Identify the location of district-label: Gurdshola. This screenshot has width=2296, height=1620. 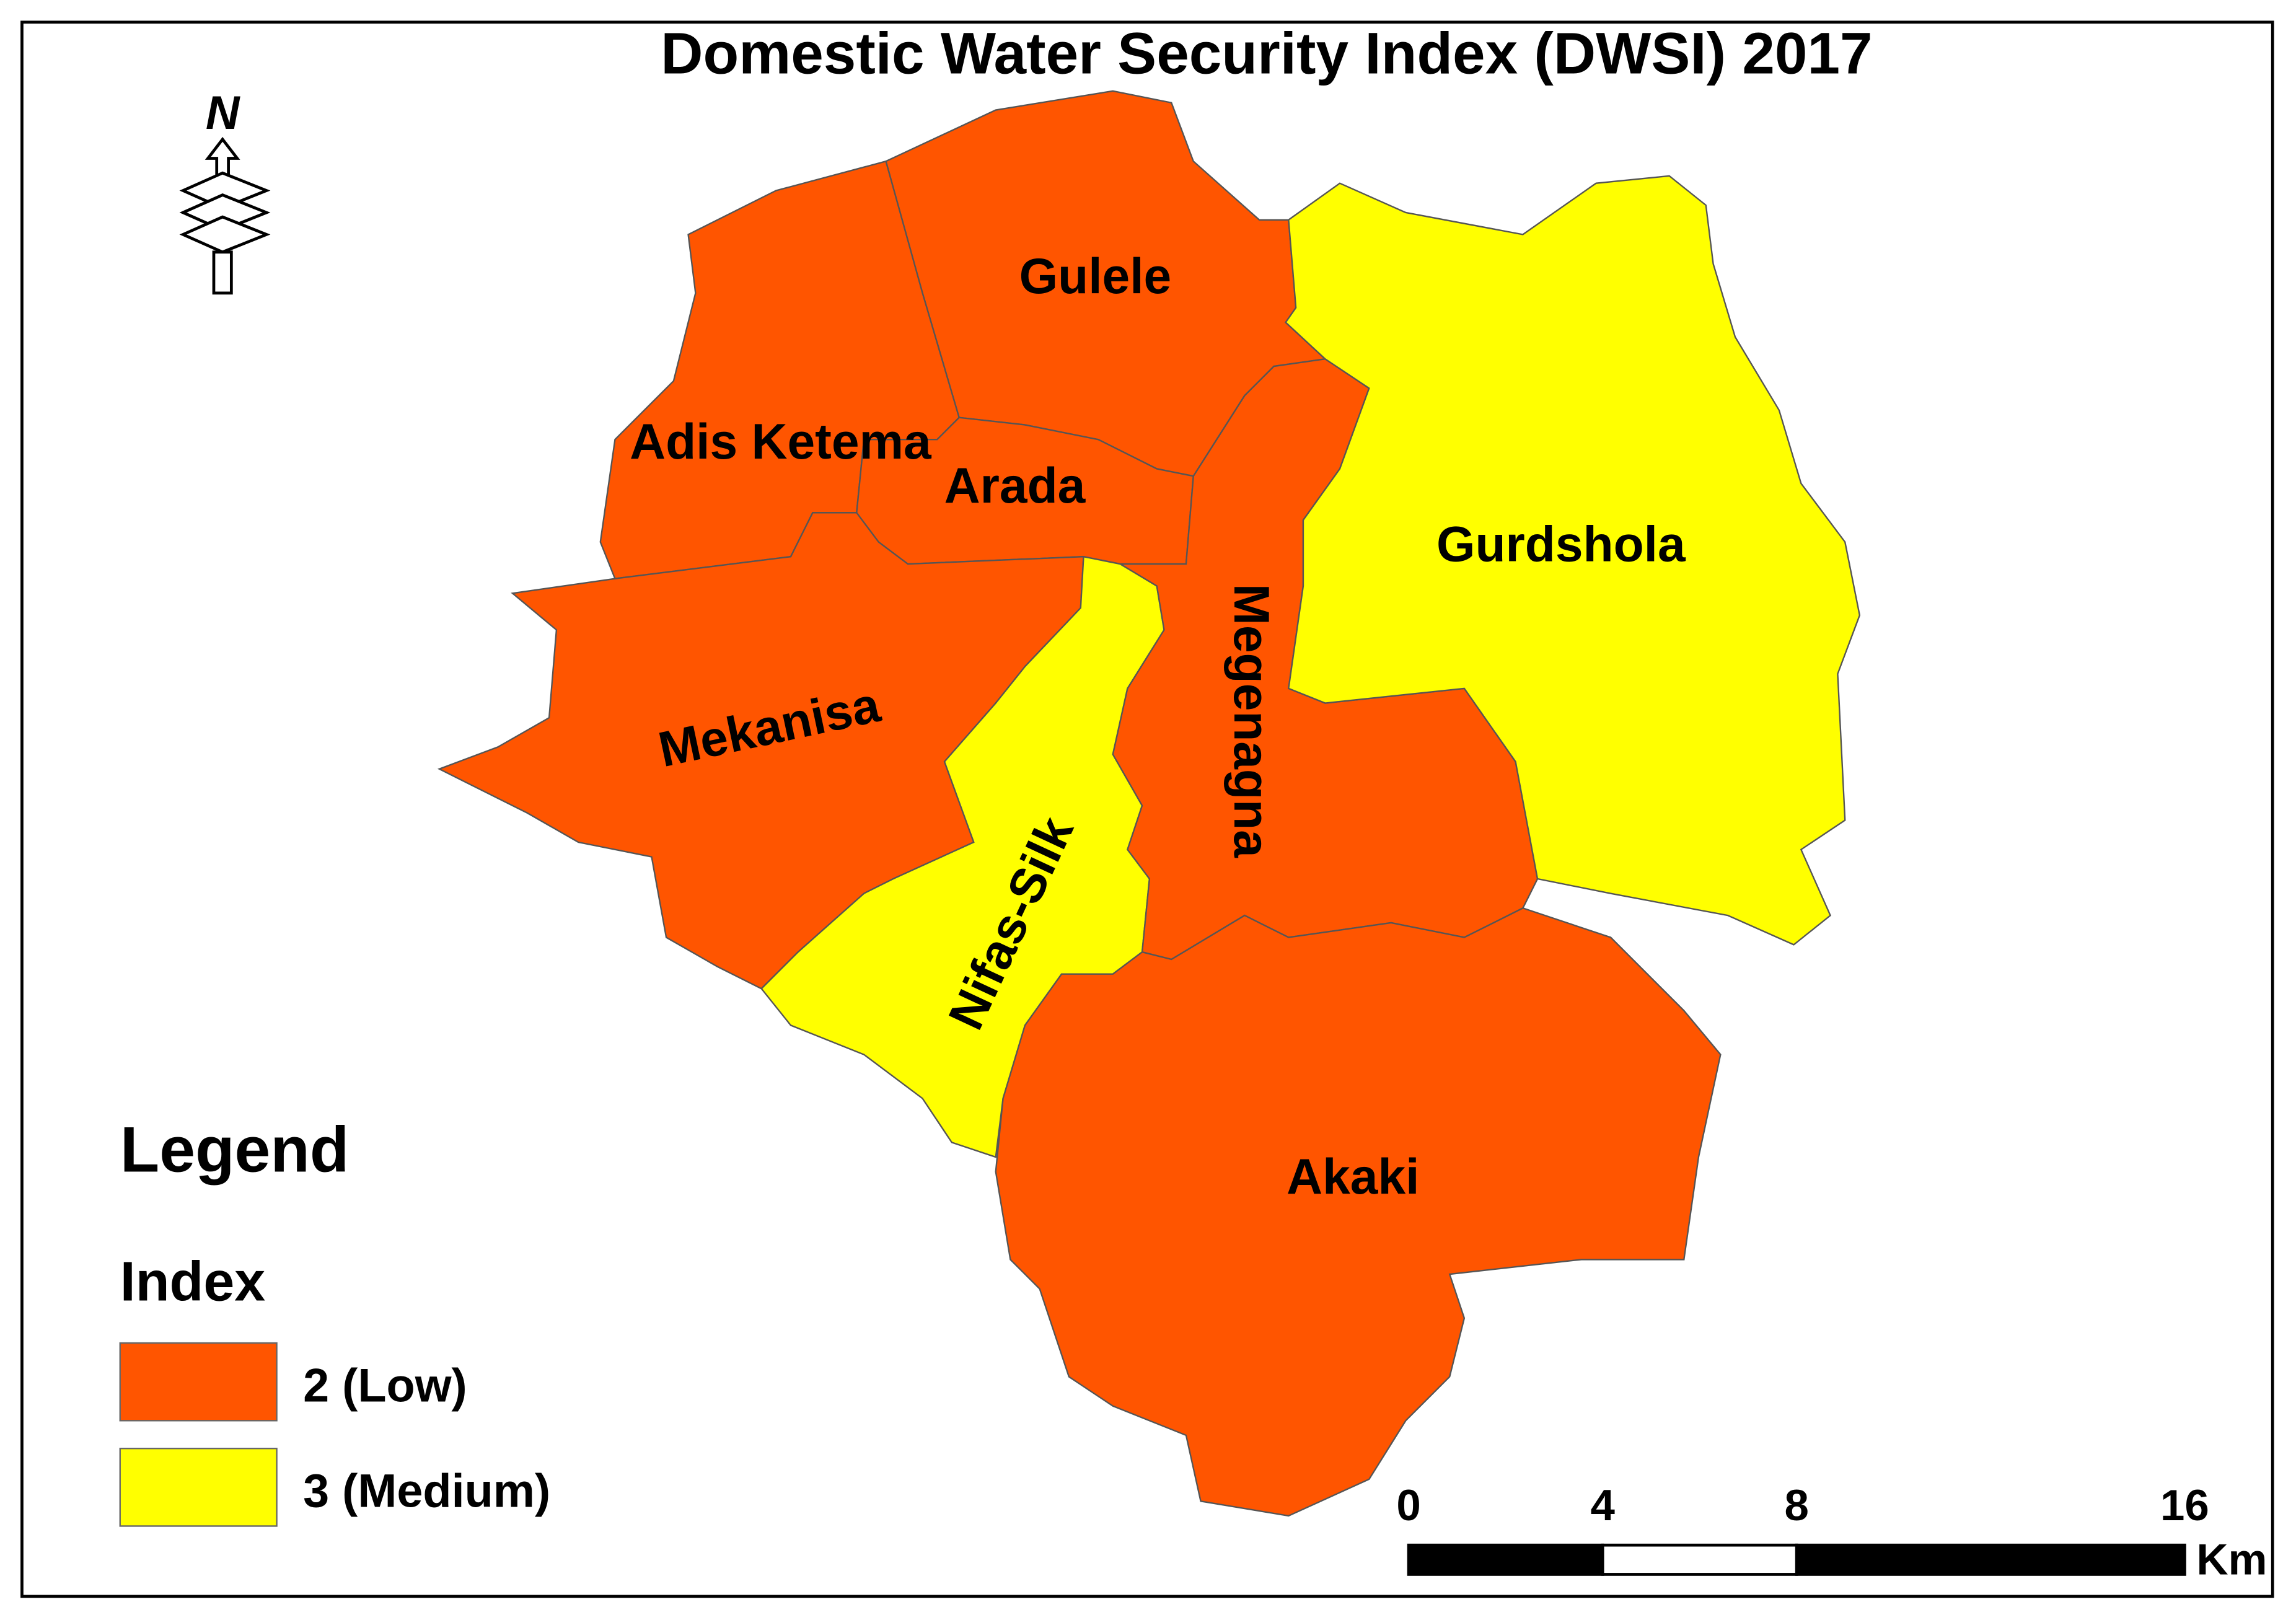
(1561, 544).